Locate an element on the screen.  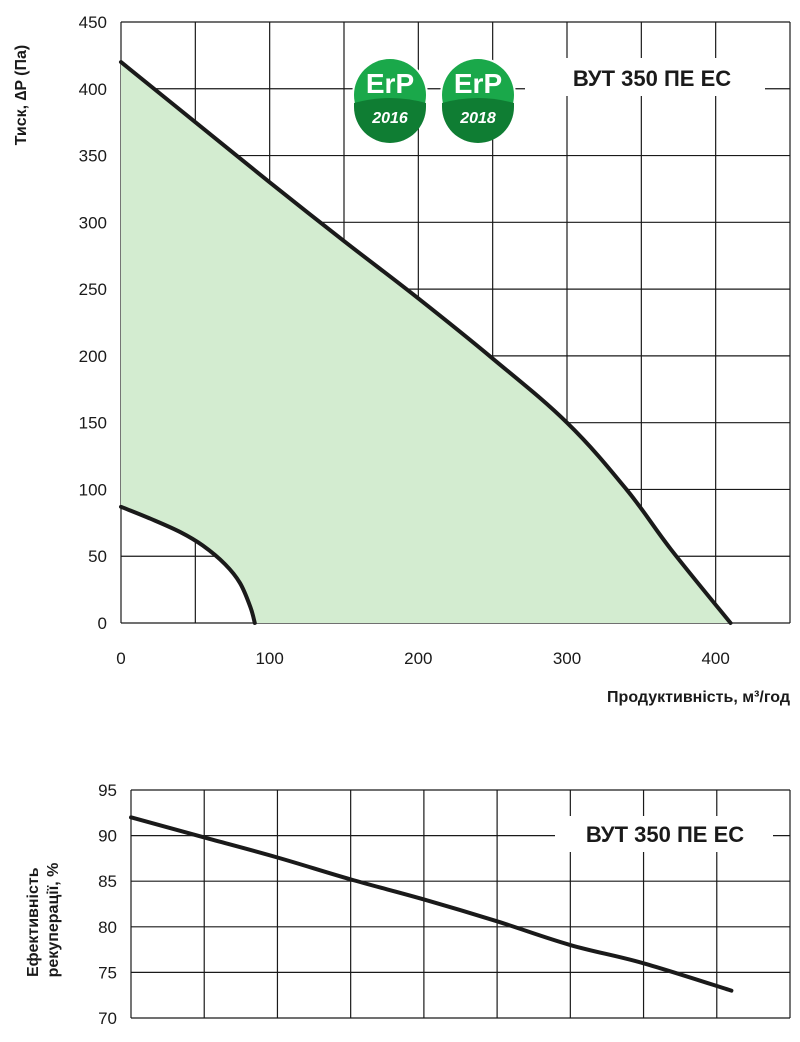
x-tick-label: 200 is located at coordinates (418, 658).